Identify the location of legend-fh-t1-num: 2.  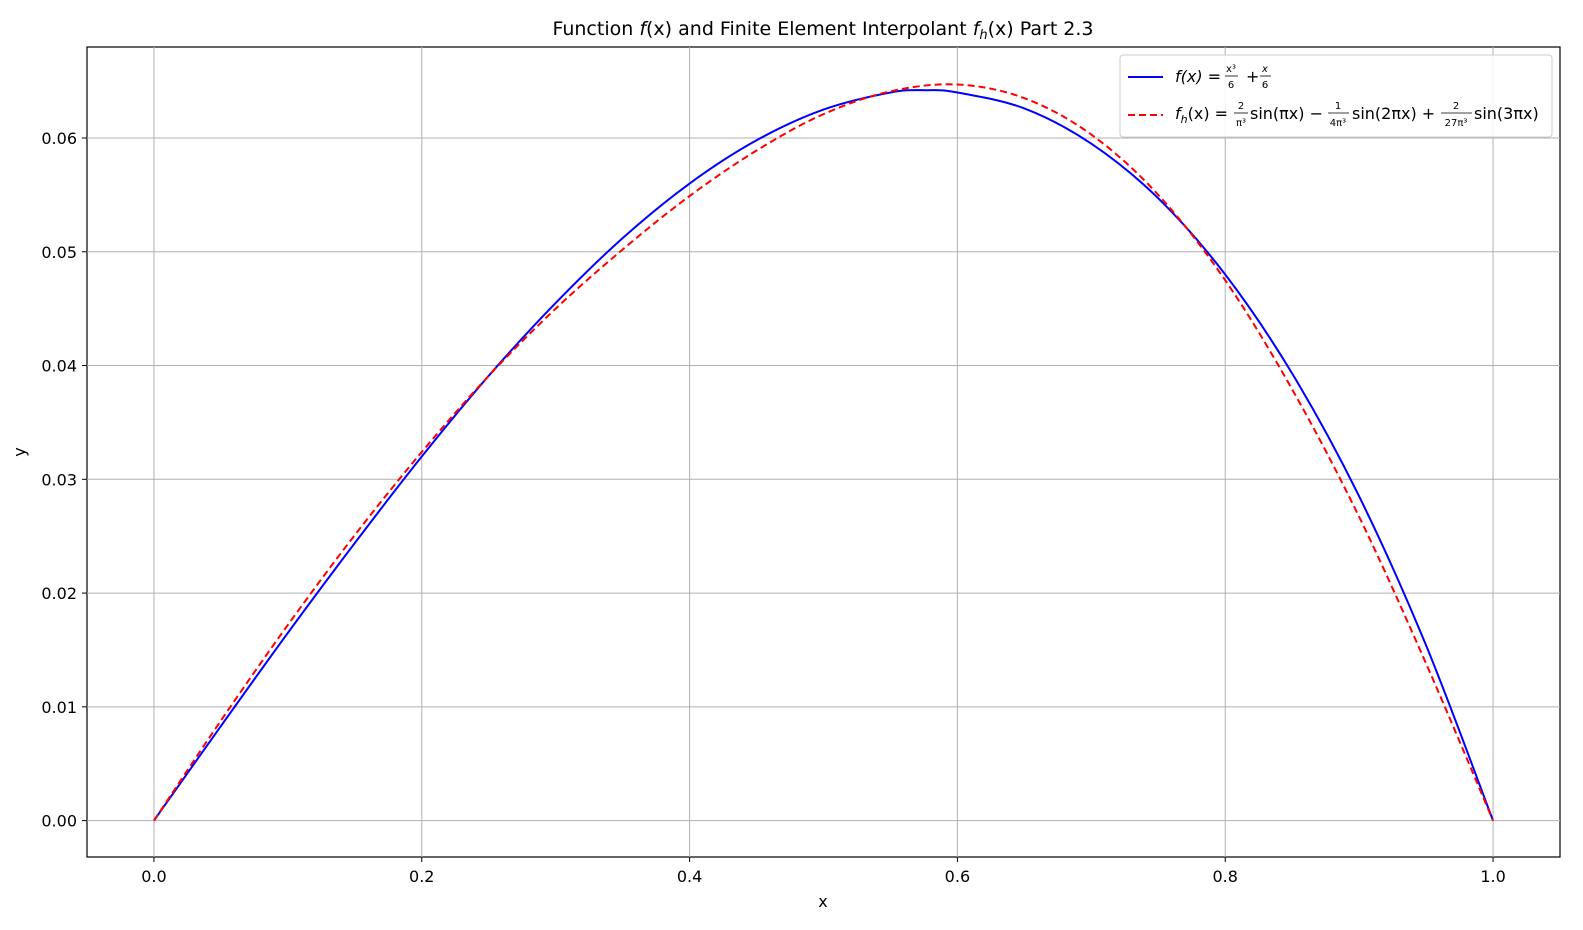
(1241, 106).